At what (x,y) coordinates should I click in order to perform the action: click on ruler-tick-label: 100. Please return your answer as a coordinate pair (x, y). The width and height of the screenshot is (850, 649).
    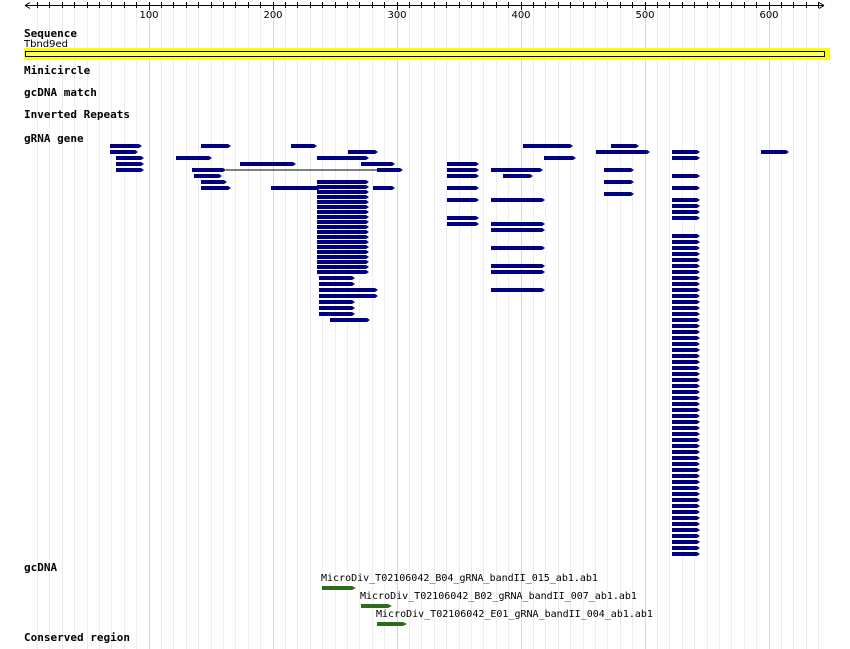
    Looking at the image, I should click on (148, 15).